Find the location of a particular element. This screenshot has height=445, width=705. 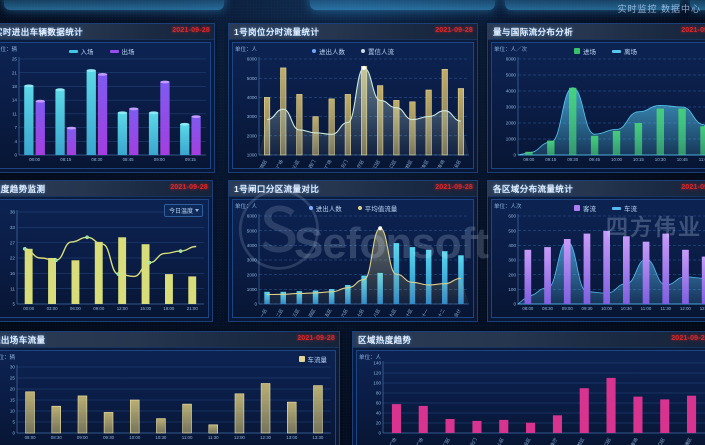

x-axis-tick: 六区 is located at coordinates (344, 312).